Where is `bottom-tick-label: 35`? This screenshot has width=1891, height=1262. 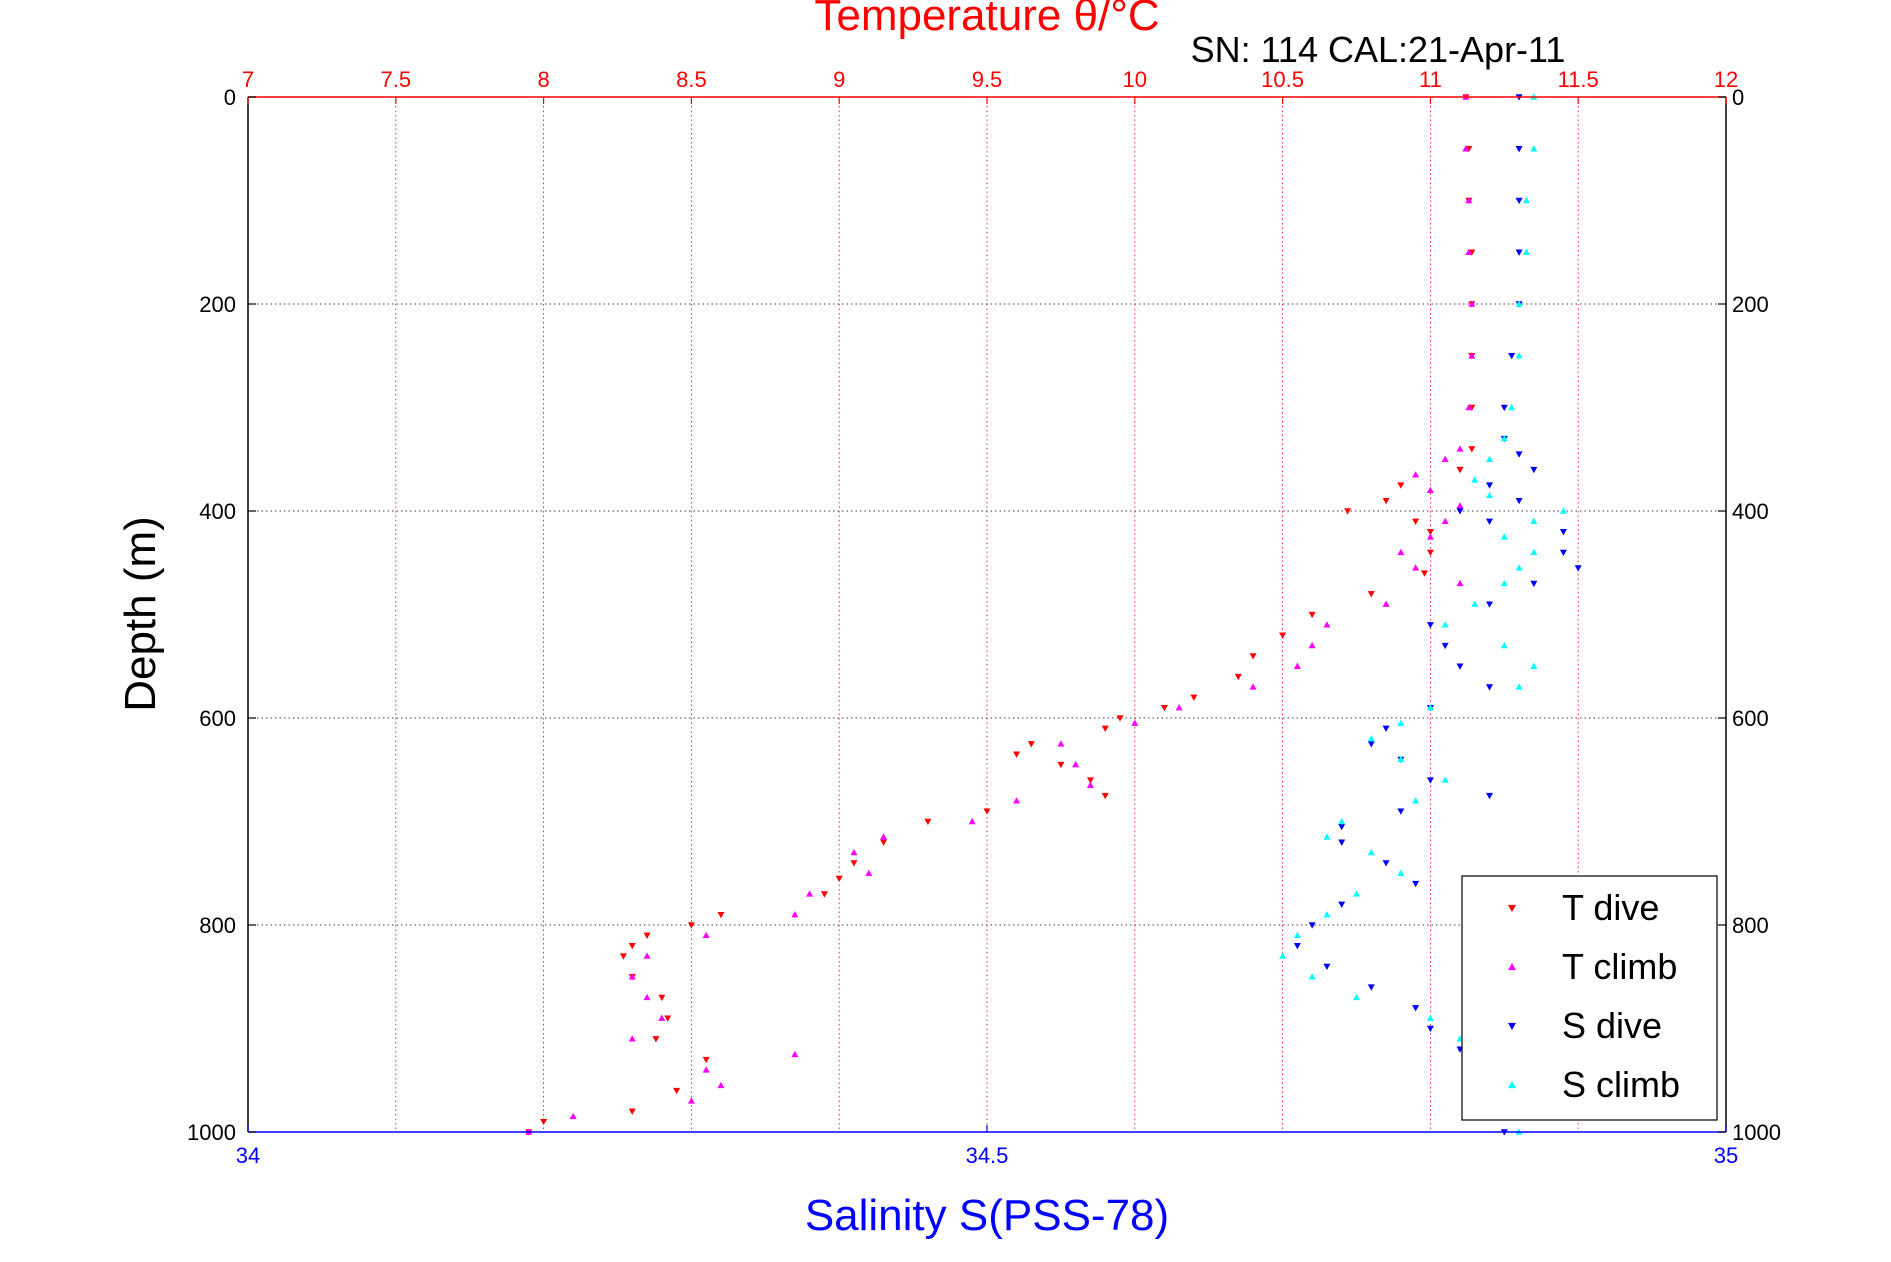
bottom-tick-label: 35 is located at coordinates (1726, 1155).